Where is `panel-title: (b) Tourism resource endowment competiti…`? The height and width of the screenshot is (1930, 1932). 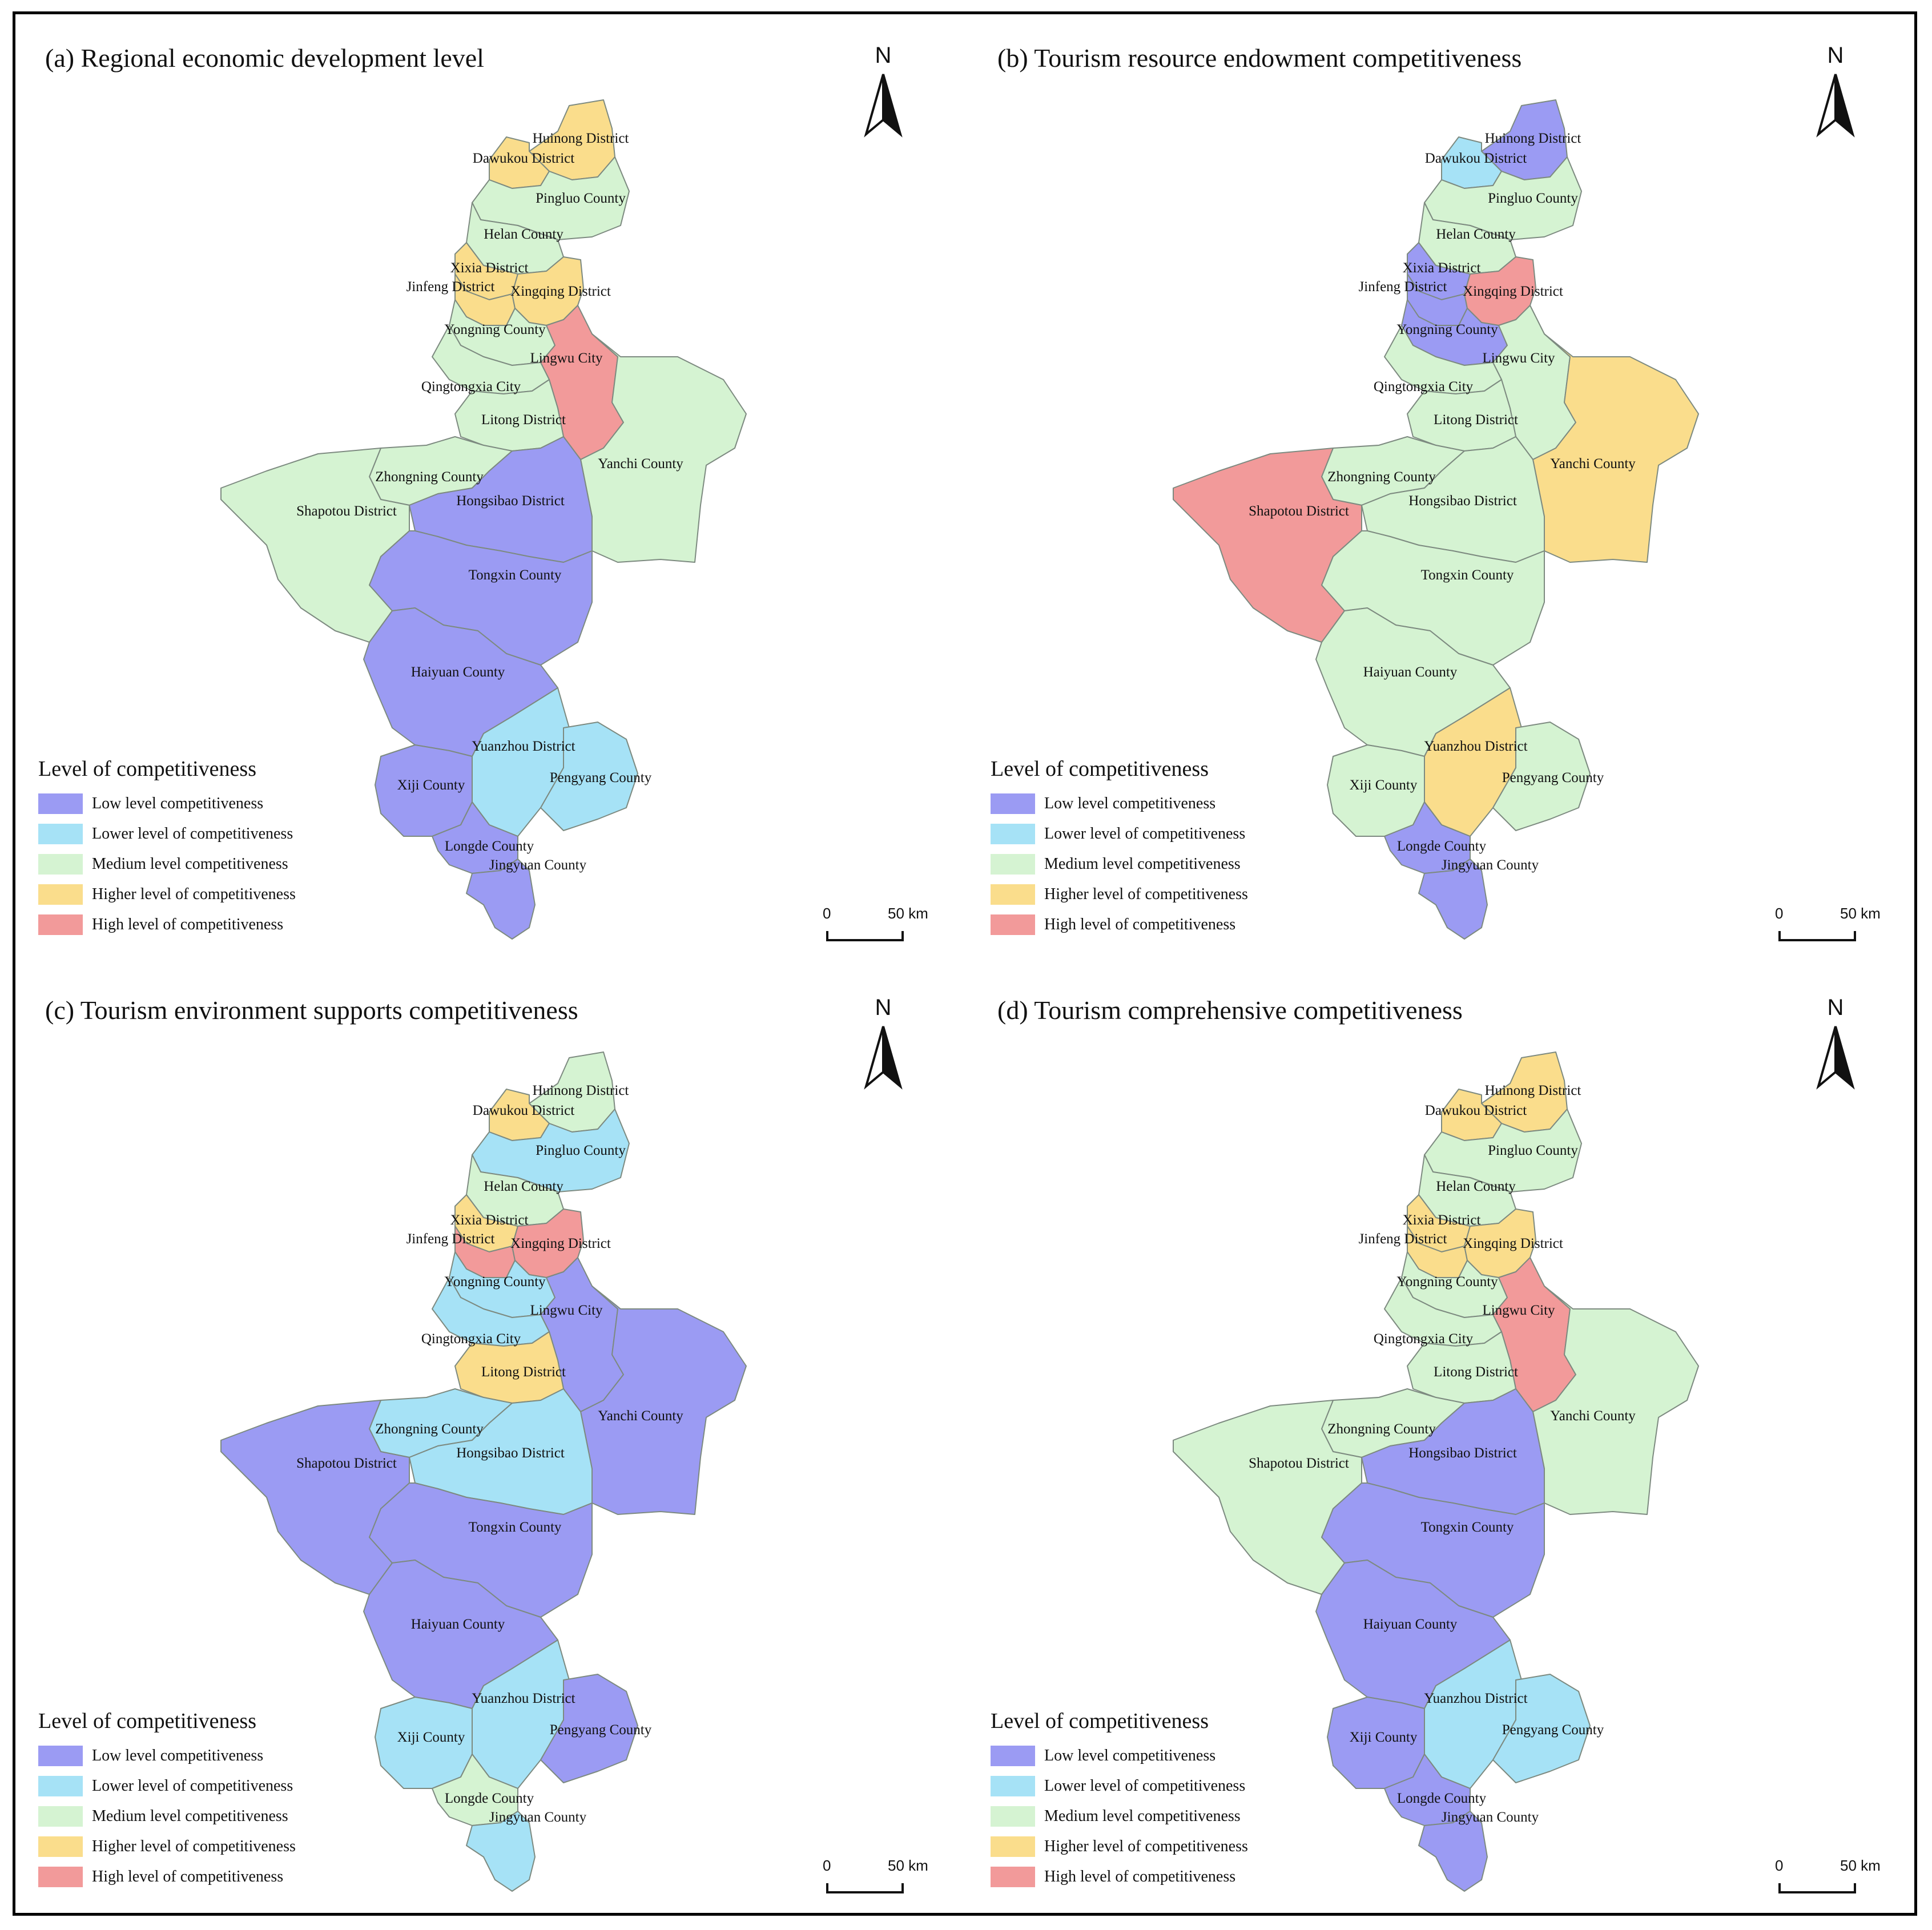 panel-title: (b) Tourism resource endowment competiti… is located at coordinates (1259, 57).